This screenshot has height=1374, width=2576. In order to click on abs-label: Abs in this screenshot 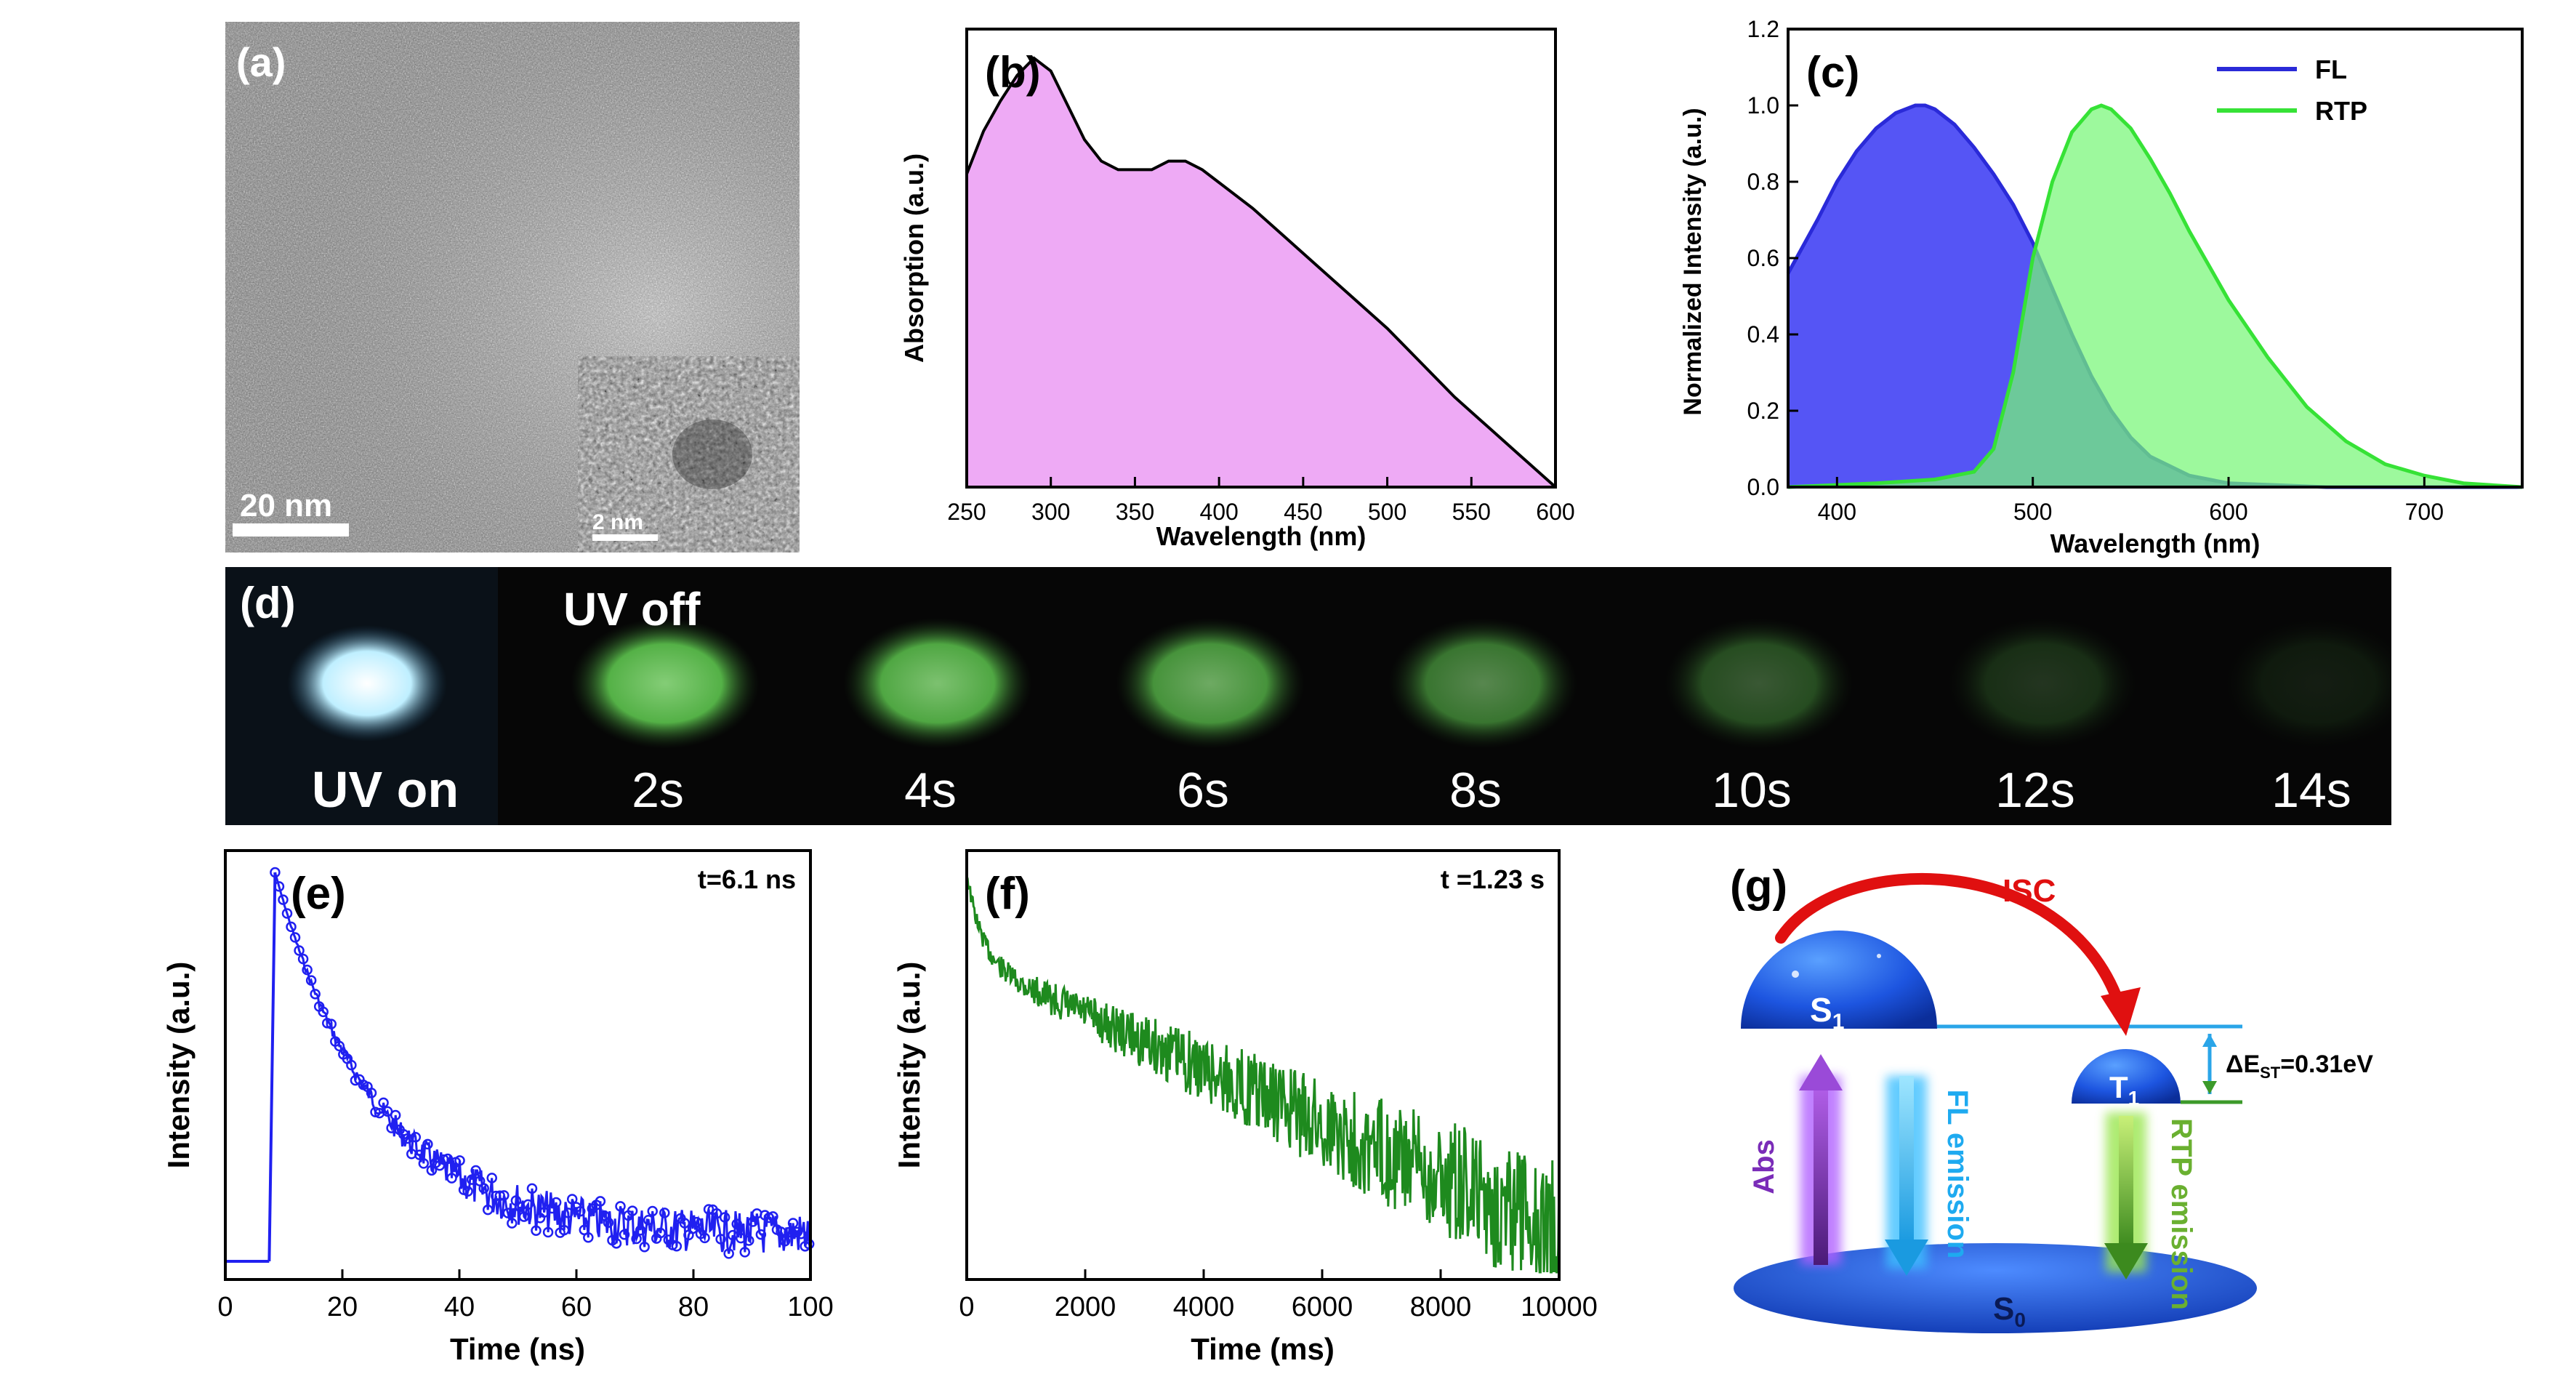, I will do `click(1764, 1166)`.